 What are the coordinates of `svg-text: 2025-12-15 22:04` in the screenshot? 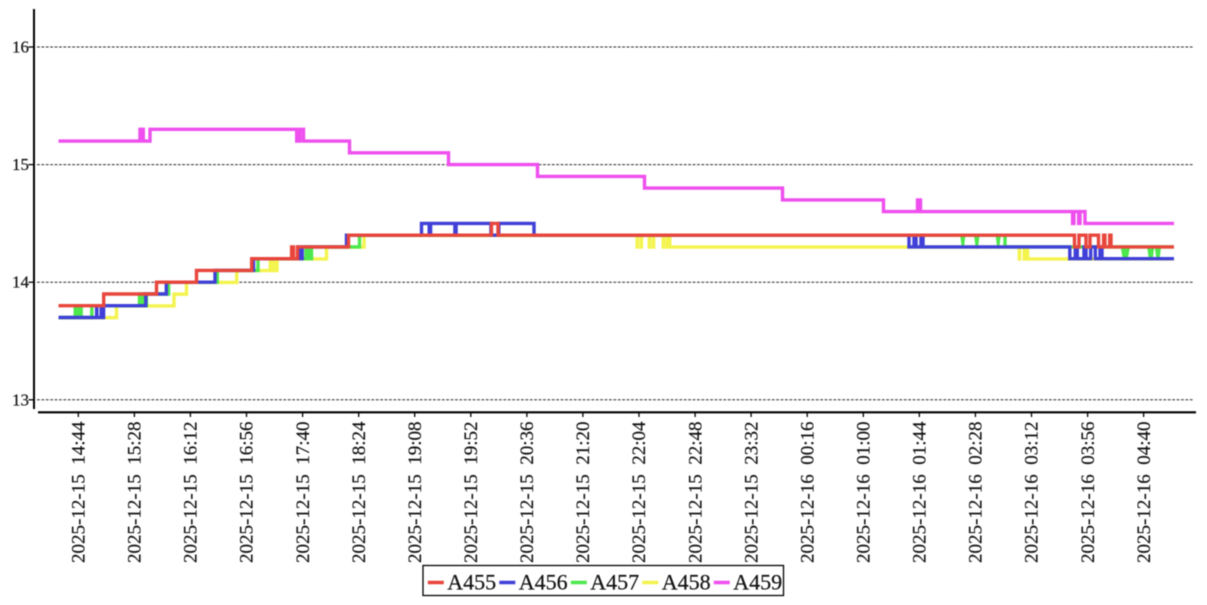 It's located at (639, 492).